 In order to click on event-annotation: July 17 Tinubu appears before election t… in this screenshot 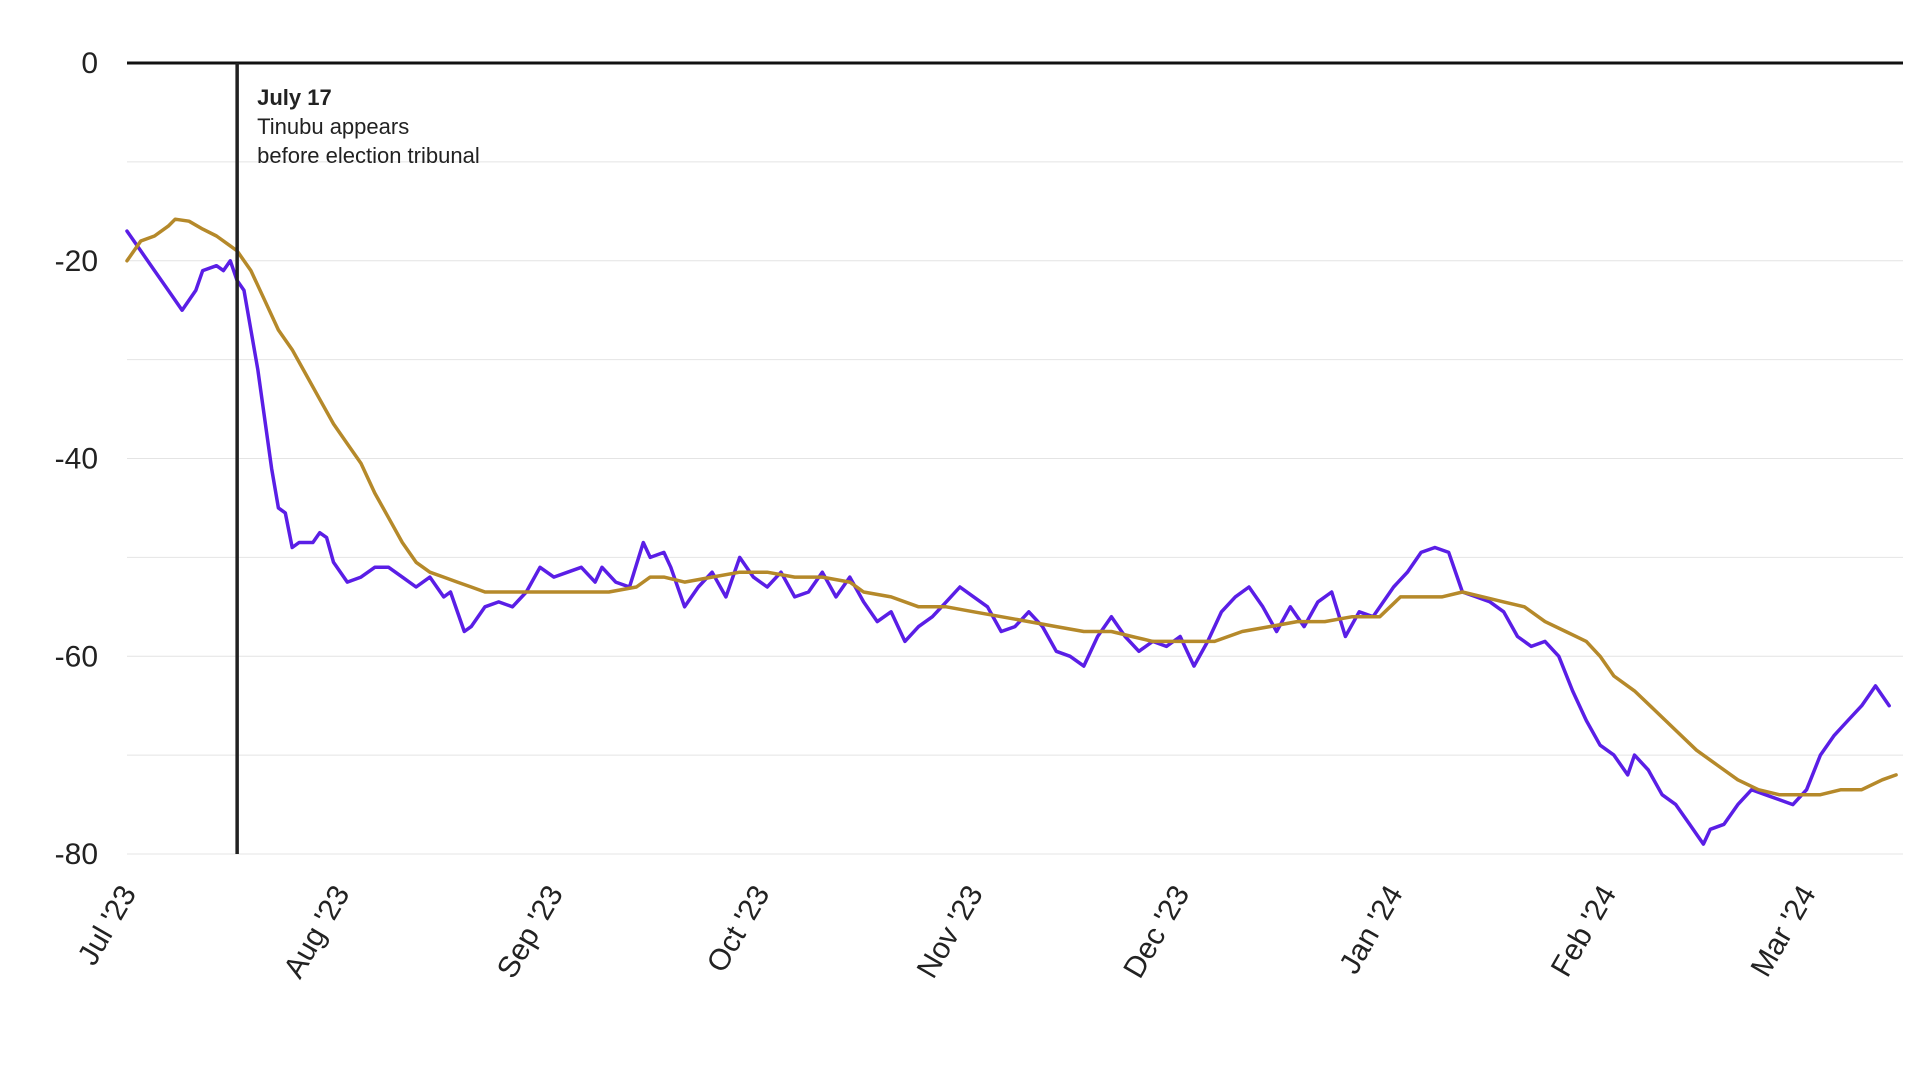, I will do `click(357, 458)`.